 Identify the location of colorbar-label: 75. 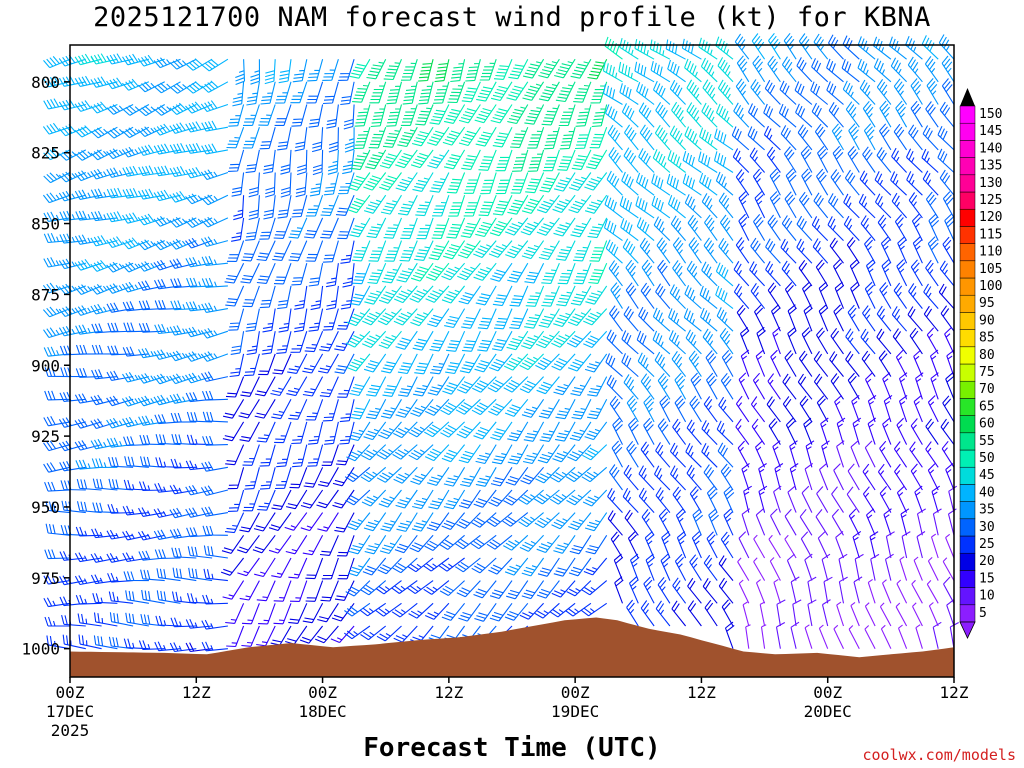
(987, 372).